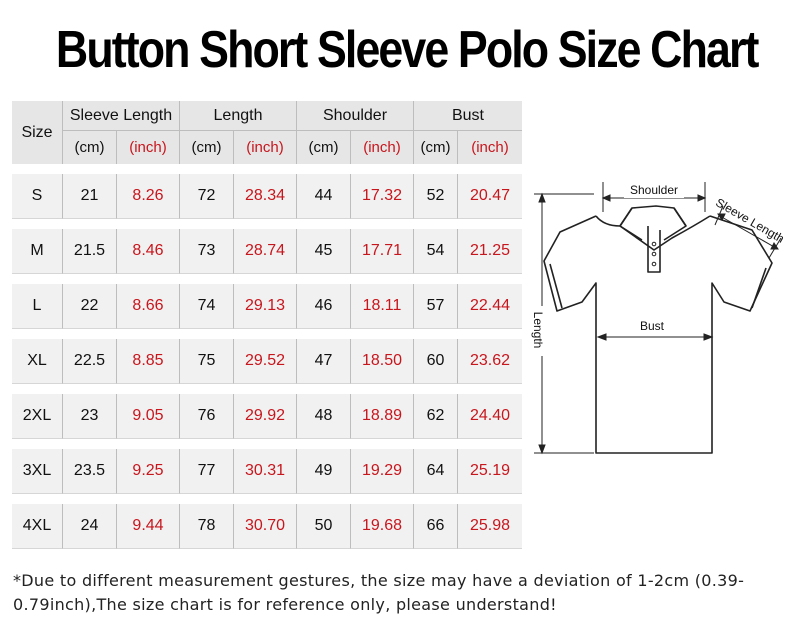  Describe the element at coordinates (436, 196) in the screenshot. I see `cm-value-cell: 52` at that location.